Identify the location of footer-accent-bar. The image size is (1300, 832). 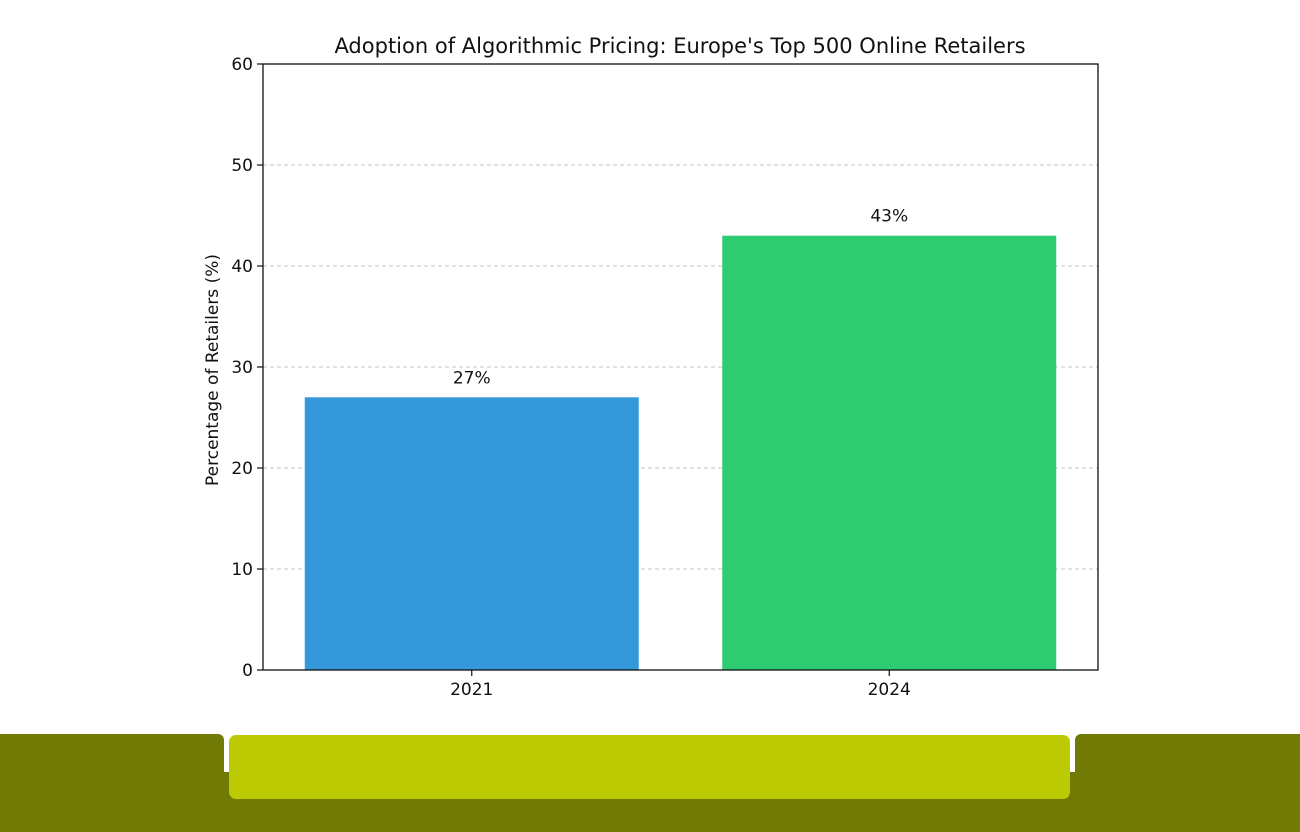
(649, 767).